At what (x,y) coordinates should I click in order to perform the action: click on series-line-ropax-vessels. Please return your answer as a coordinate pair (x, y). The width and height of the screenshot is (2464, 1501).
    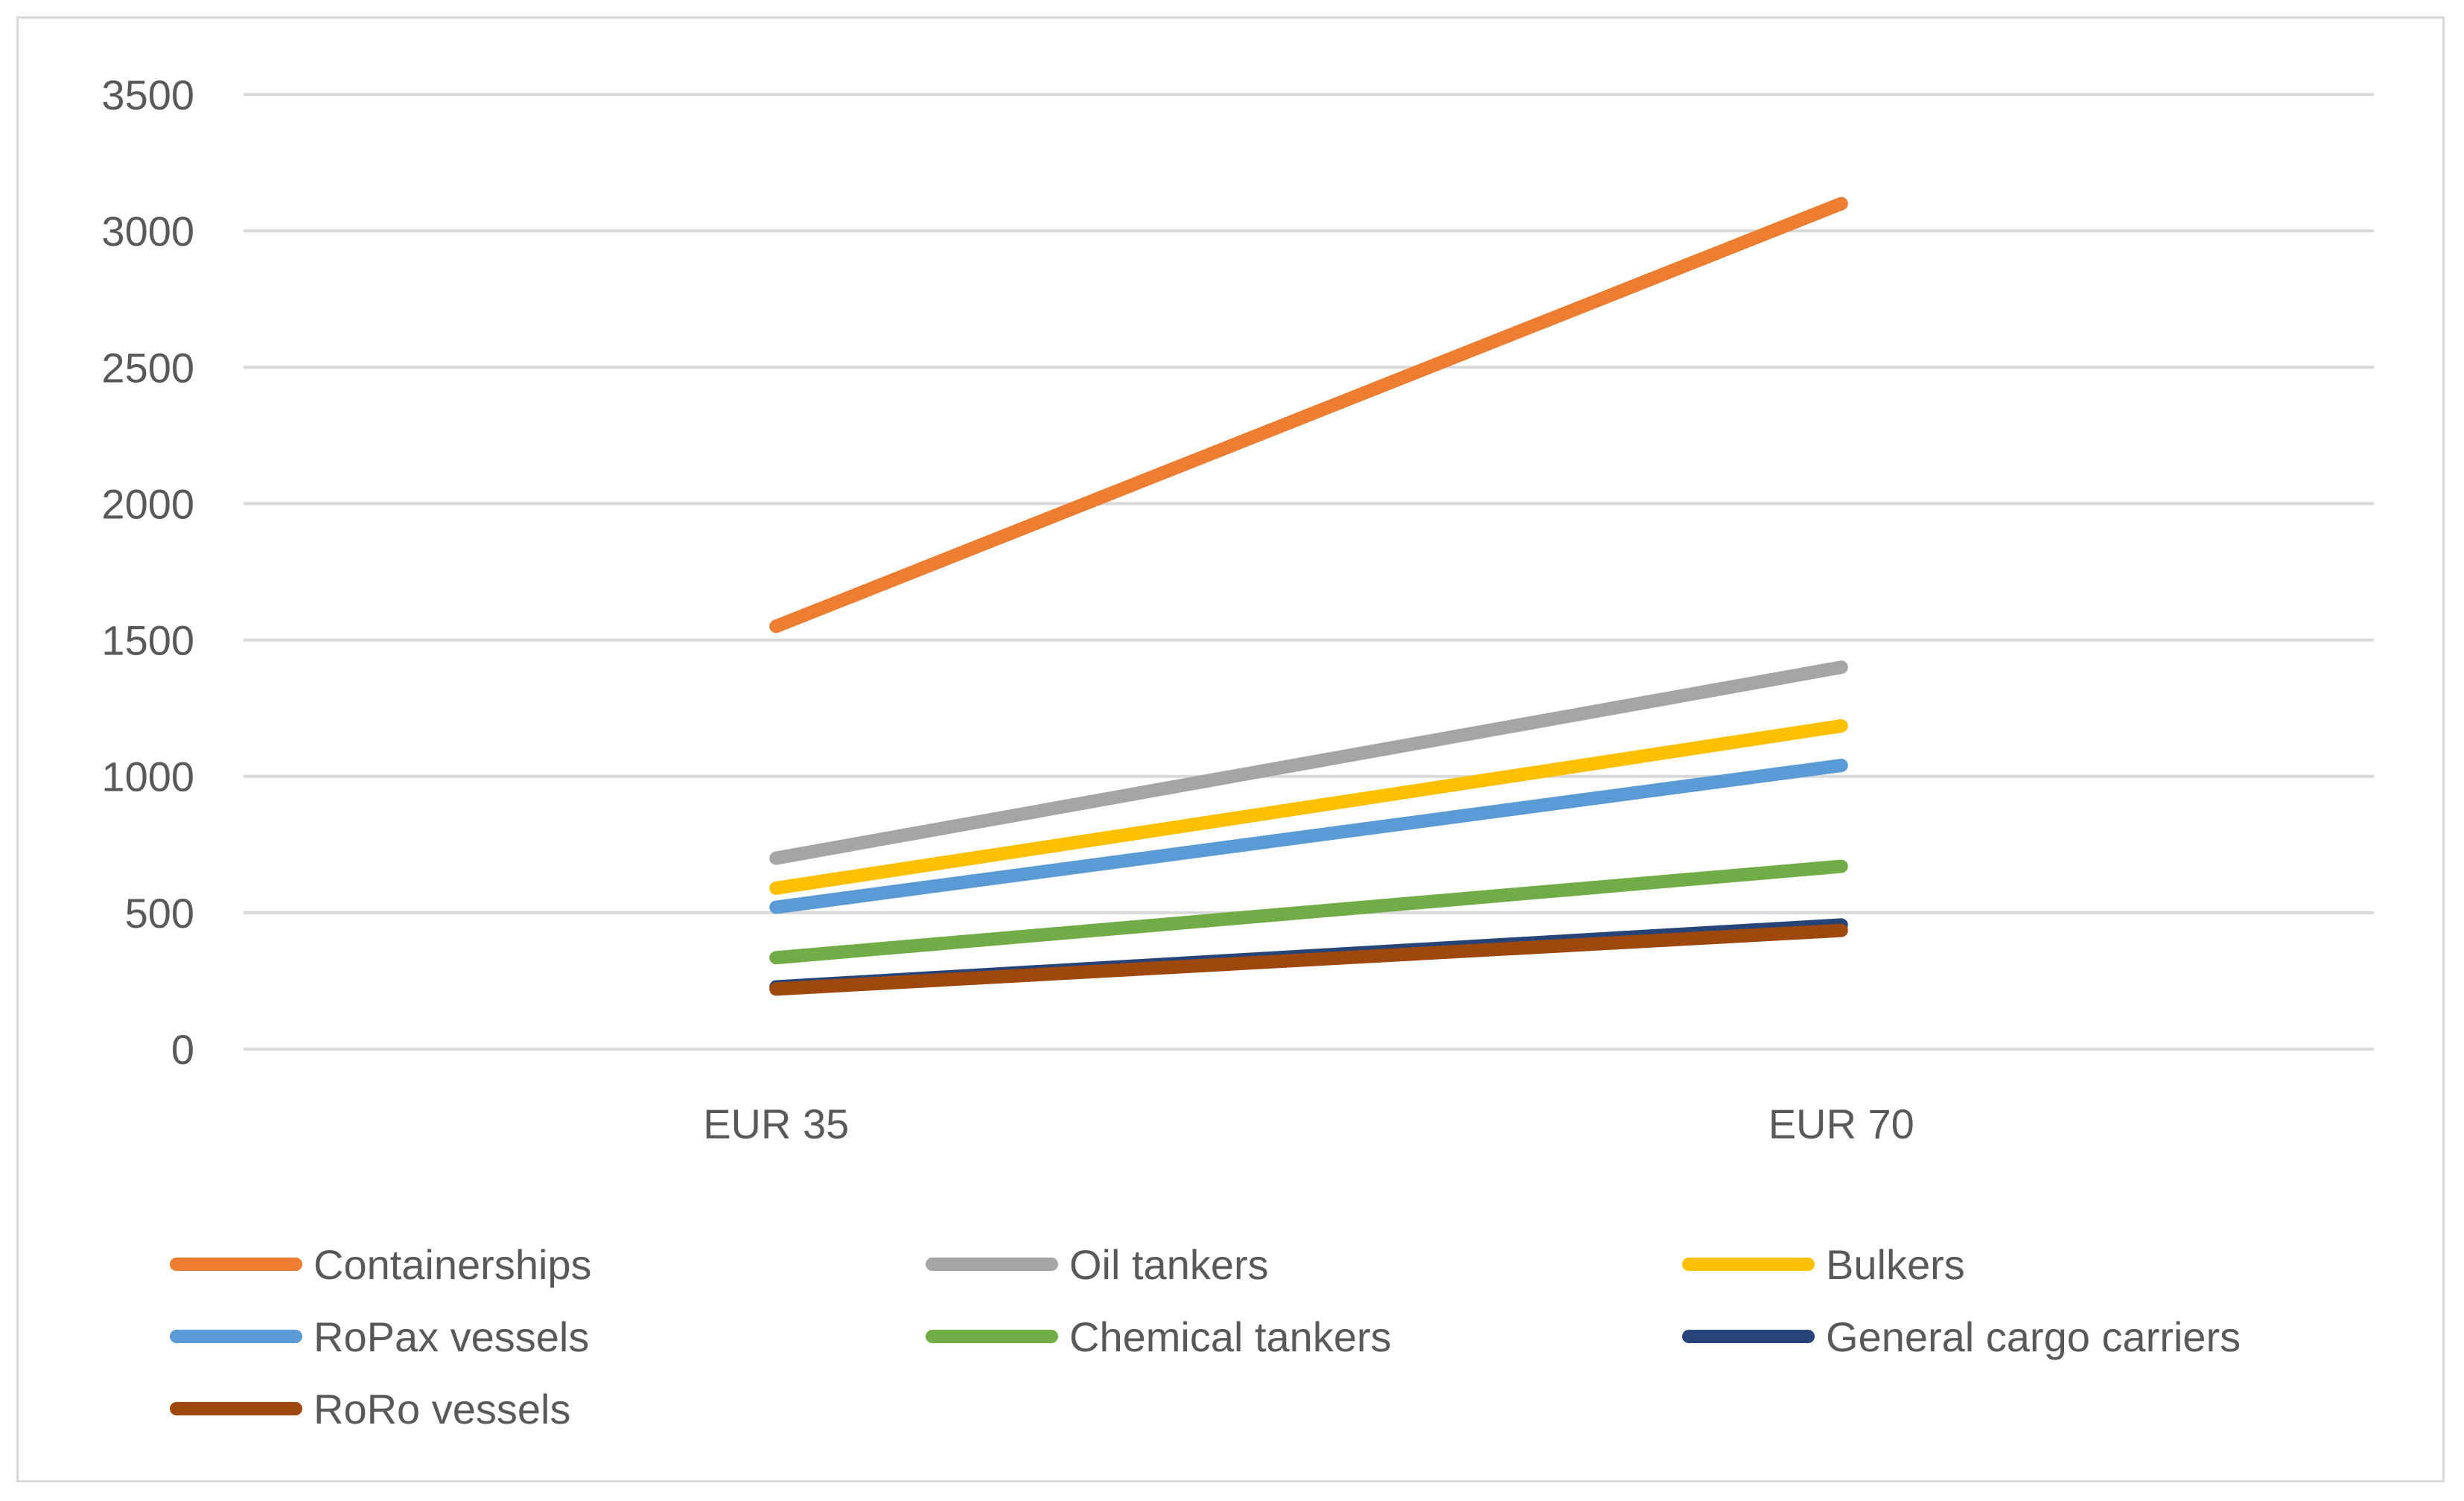
    Looking at the image, I should click on (1308, 836).